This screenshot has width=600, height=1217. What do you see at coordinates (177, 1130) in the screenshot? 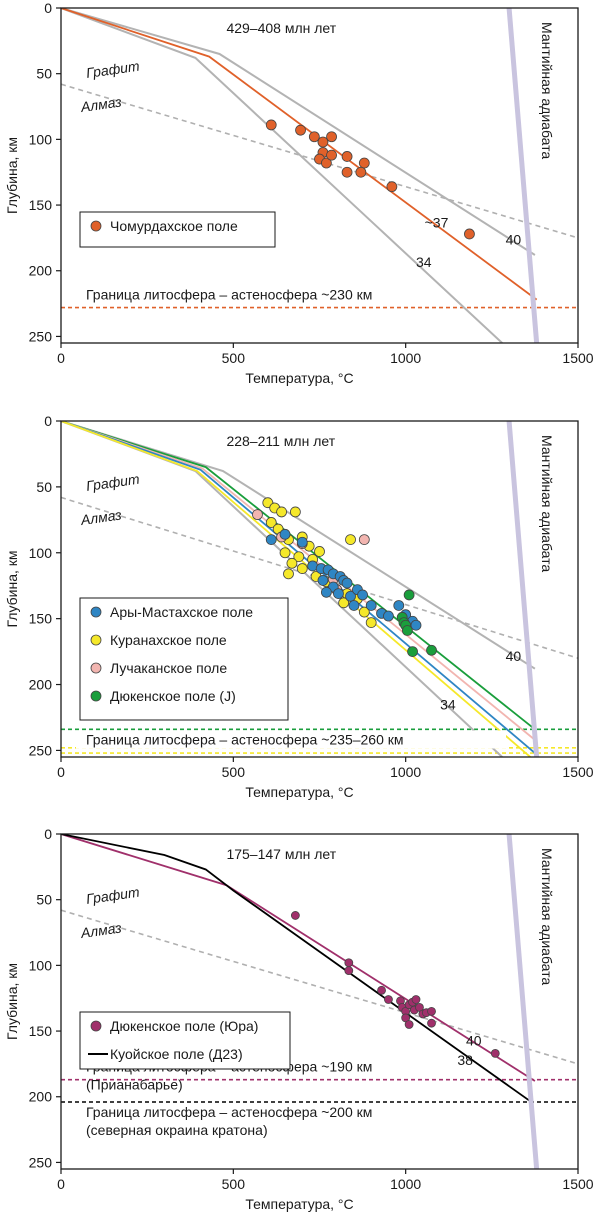
I see `lab2-sub-label: (северная окраина кратона)` at bounding box center [177, 1130].